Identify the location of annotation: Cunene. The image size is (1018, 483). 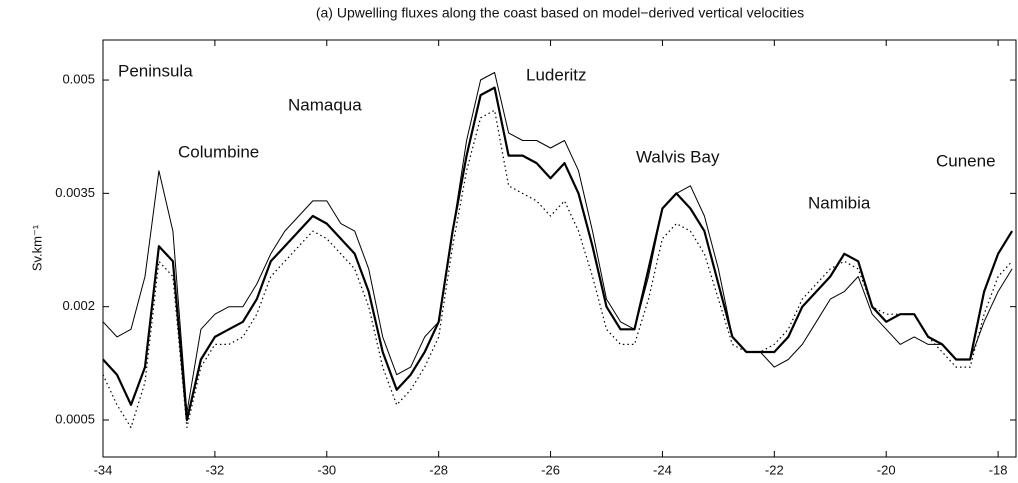
(966, 160).